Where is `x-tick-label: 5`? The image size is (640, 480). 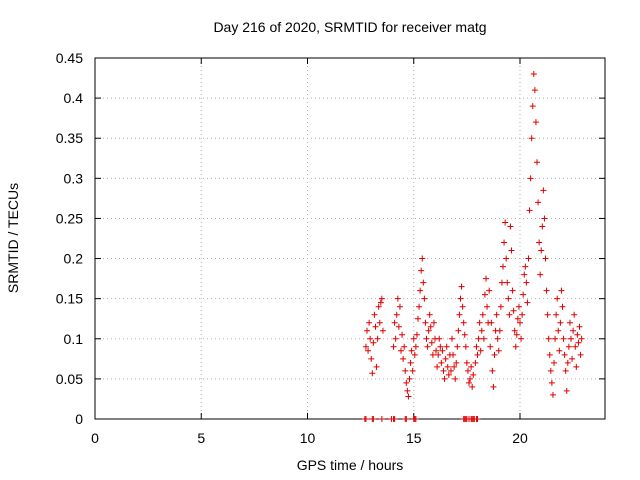
x-tick-label: 5 is located at coordinates (201, 438).